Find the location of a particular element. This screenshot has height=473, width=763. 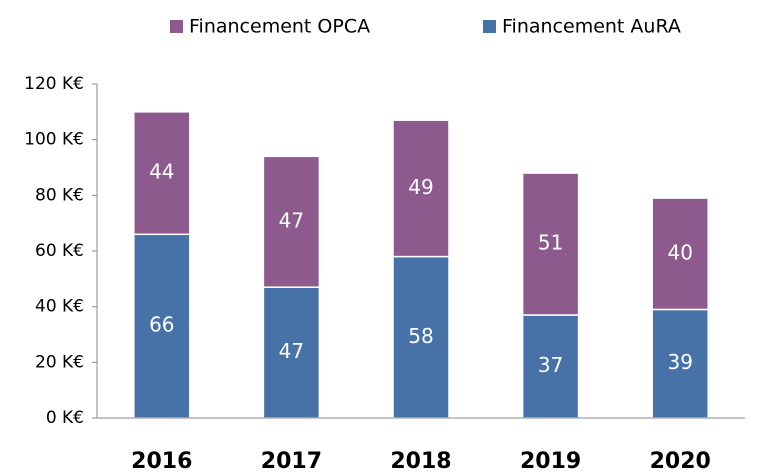

x-tick-label: 2016 is located at coordinates (161, 461).